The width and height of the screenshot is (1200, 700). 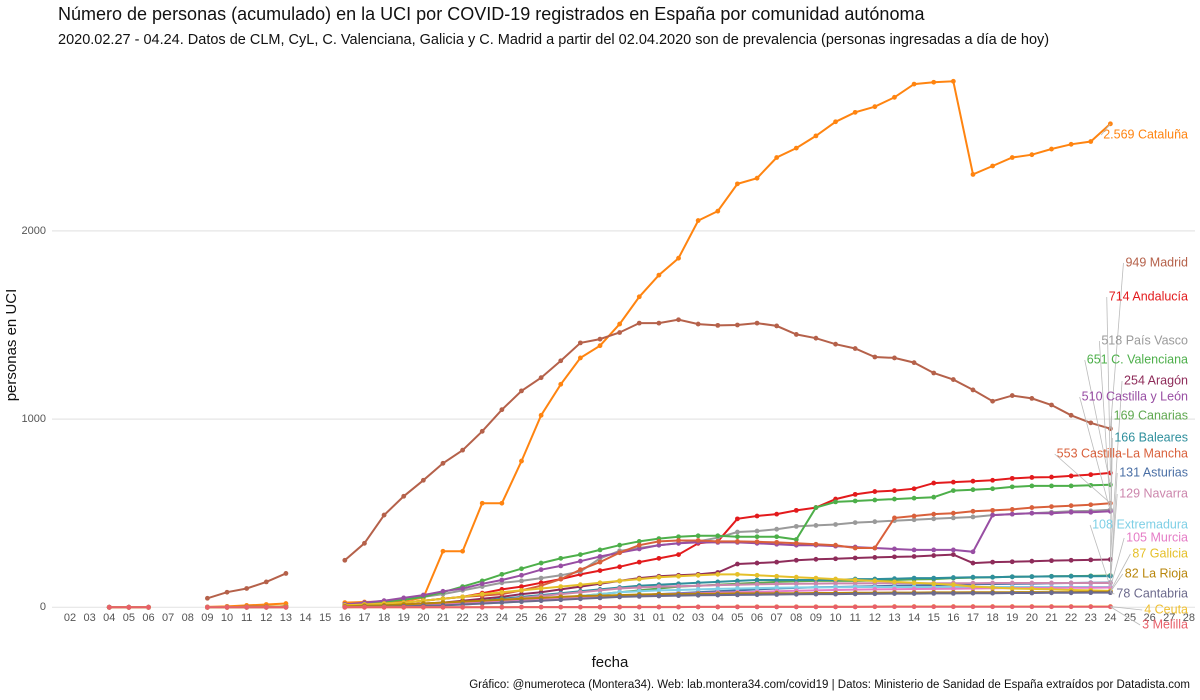 What do you see at coordinates (1117, 562) in the screenshot?
I see `leader-line` at bounding box center [1117, 562].